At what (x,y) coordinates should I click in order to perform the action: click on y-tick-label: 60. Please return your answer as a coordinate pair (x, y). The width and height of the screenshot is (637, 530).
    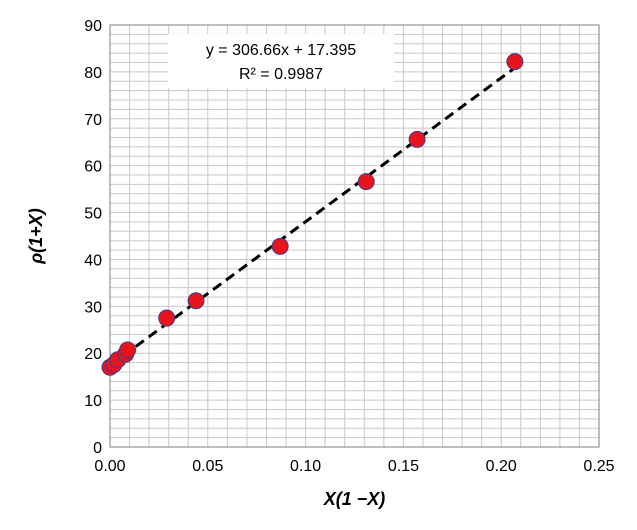
    Looking at the image, I should click on (93, 167).